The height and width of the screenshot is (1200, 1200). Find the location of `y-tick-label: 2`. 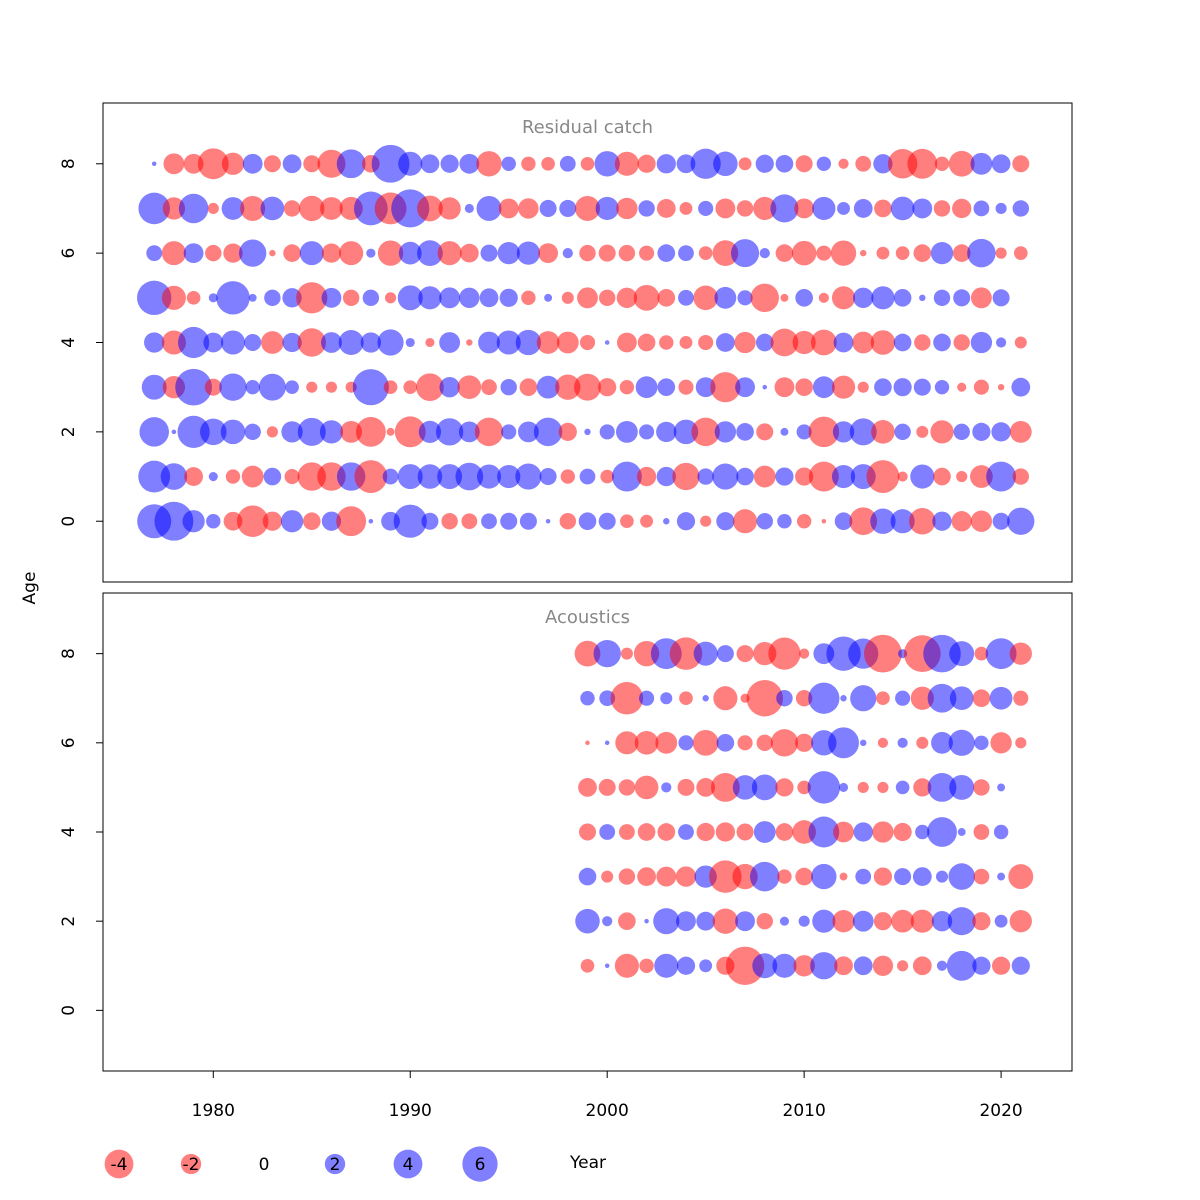

y-tick-label: 2 is located at coordinates (69, 921).